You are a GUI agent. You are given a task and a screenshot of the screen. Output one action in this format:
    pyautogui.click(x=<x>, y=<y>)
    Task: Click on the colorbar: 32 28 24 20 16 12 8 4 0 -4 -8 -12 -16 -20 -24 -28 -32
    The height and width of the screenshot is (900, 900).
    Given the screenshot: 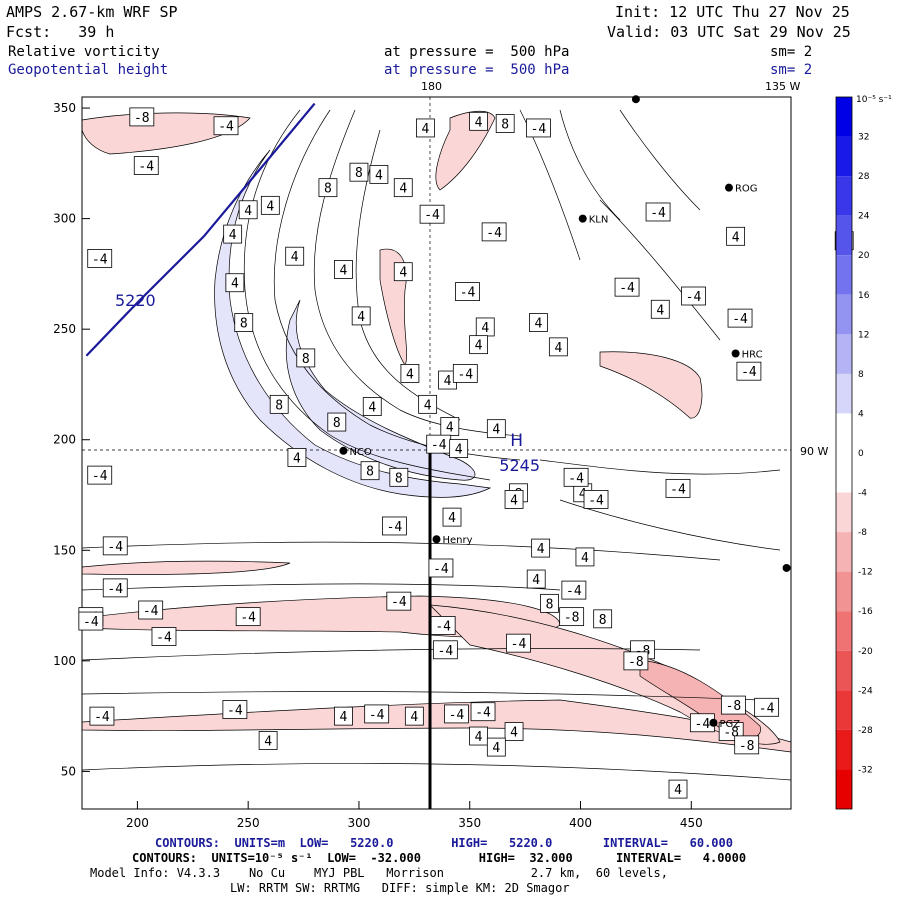 What is the action you would take?
    pyautogui.click(x=854, y=453)
    